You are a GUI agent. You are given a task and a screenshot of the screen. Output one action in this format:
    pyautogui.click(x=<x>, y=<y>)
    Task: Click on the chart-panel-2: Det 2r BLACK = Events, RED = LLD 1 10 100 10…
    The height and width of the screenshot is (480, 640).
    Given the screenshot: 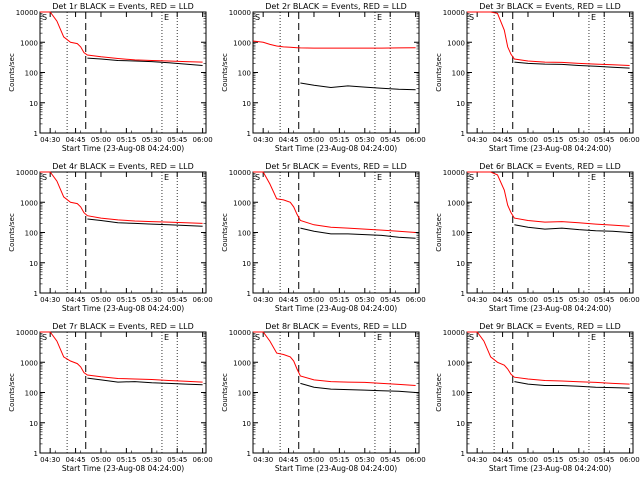 What is the action you would take?
    pyautogui.click(x=323, y=77)
    